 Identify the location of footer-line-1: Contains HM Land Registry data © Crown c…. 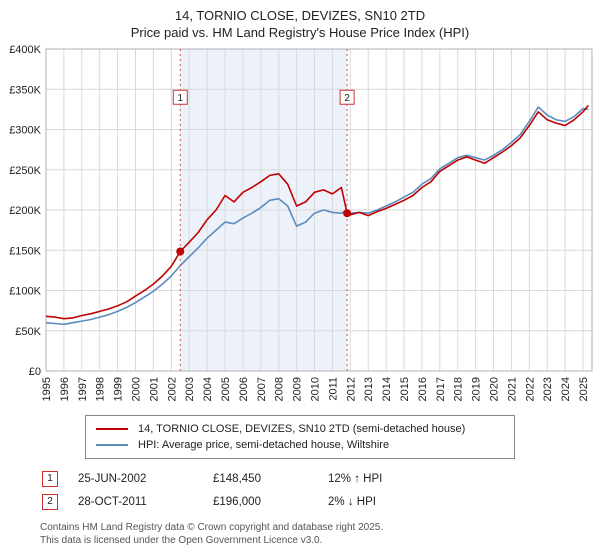
(212, 527).